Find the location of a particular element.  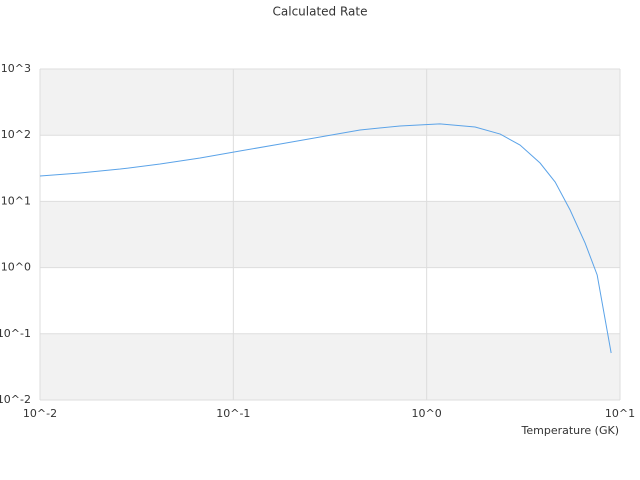

y-tick-label: 10^1 is located at coordinates (16, 200).